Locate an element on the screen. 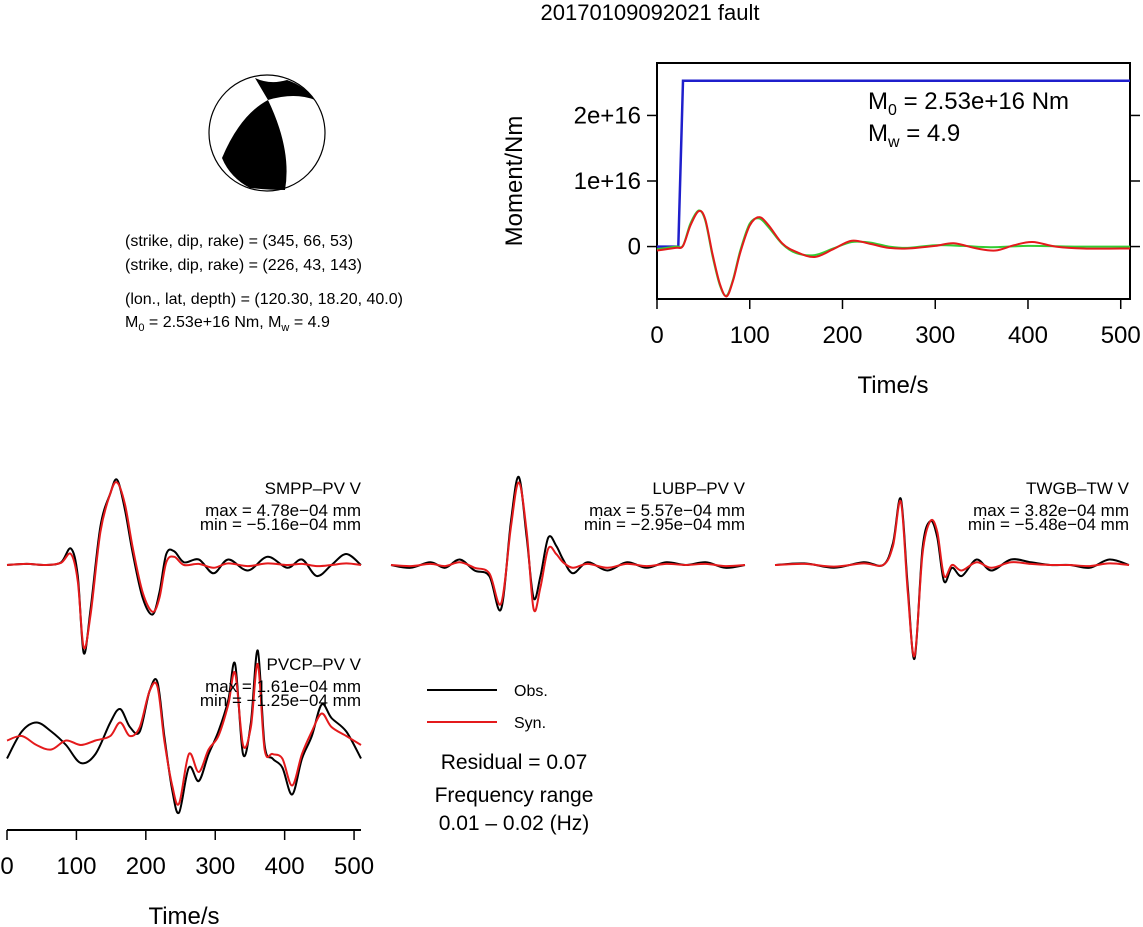  moment-series is located at coordinates (893, 188).